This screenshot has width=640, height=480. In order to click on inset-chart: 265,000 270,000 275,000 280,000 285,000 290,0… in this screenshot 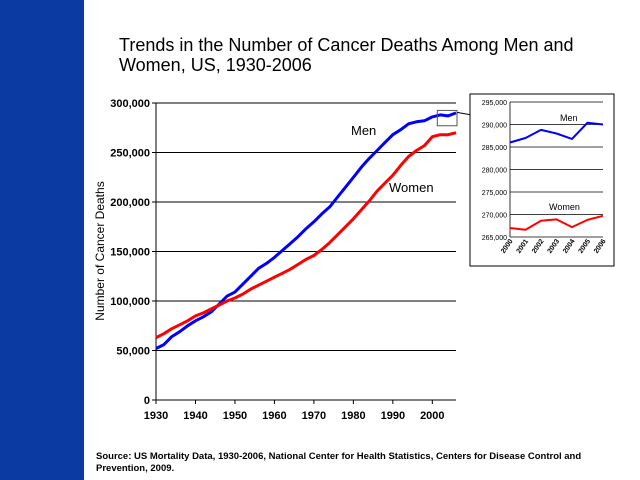, I will do `click(542, 180)`.